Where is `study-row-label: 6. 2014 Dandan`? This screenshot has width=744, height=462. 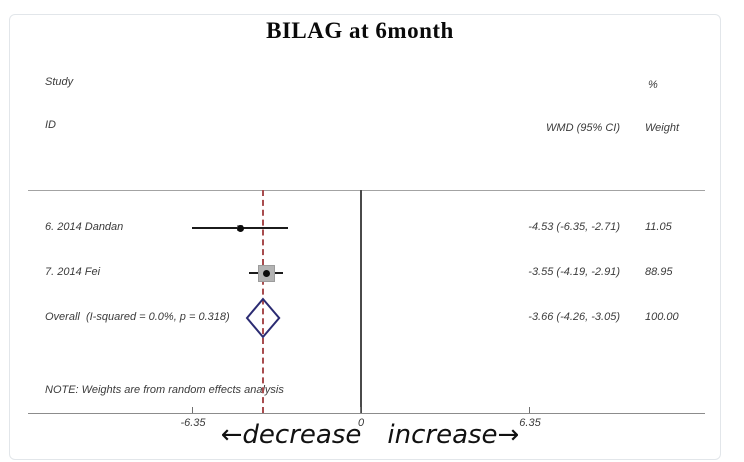 study-row-label: 6. 2014 Dandan is located at coordinates (84, 227).